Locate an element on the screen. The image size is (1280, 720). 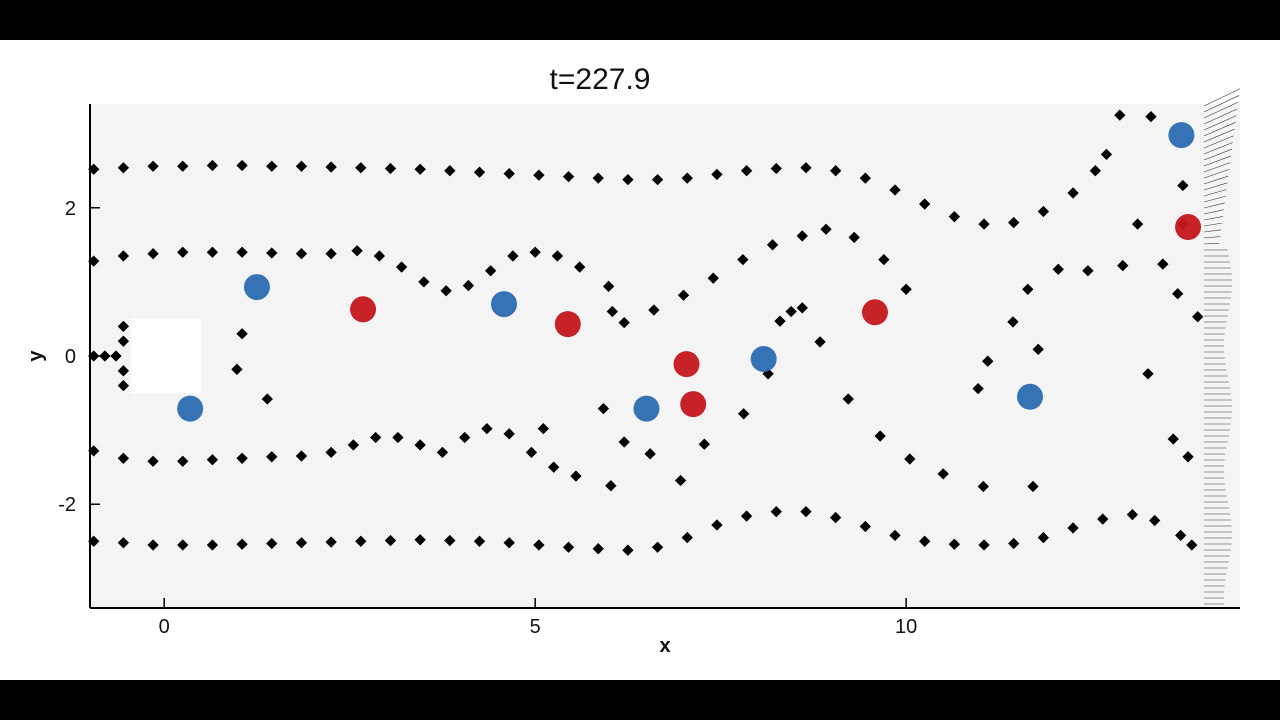
y-tick-label: 2 is located at coordinates (70, 209).